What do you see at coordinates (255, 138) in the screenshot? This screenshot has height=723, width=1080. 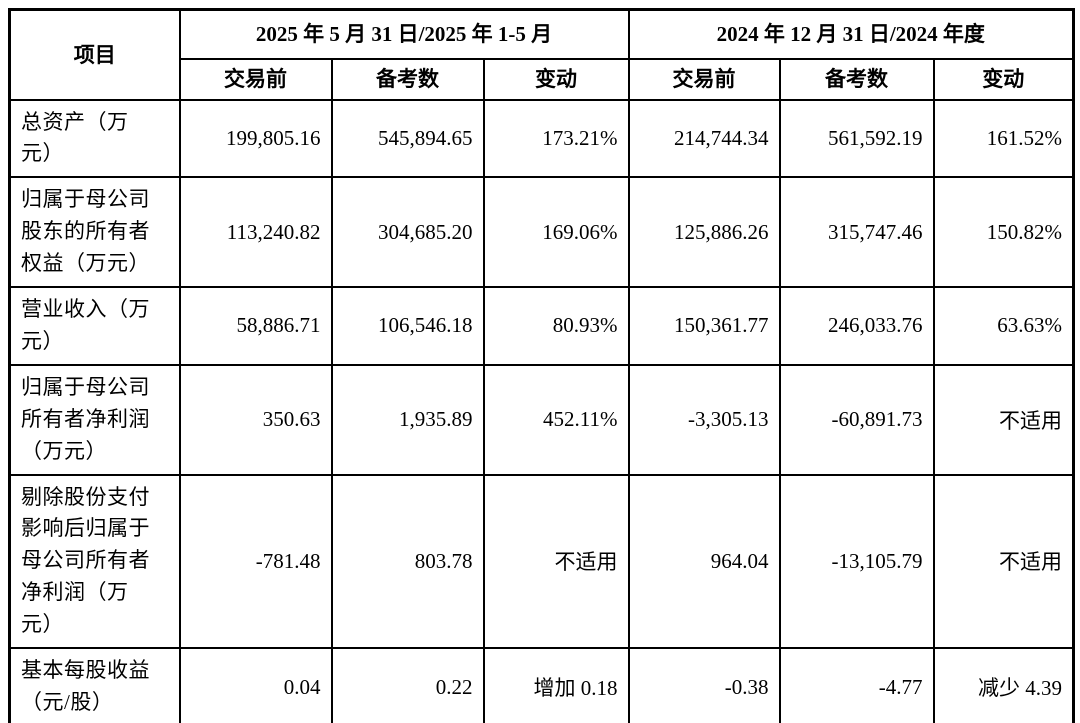 I see `value-cell: 199,805.16` at bounding box center [255, 138].